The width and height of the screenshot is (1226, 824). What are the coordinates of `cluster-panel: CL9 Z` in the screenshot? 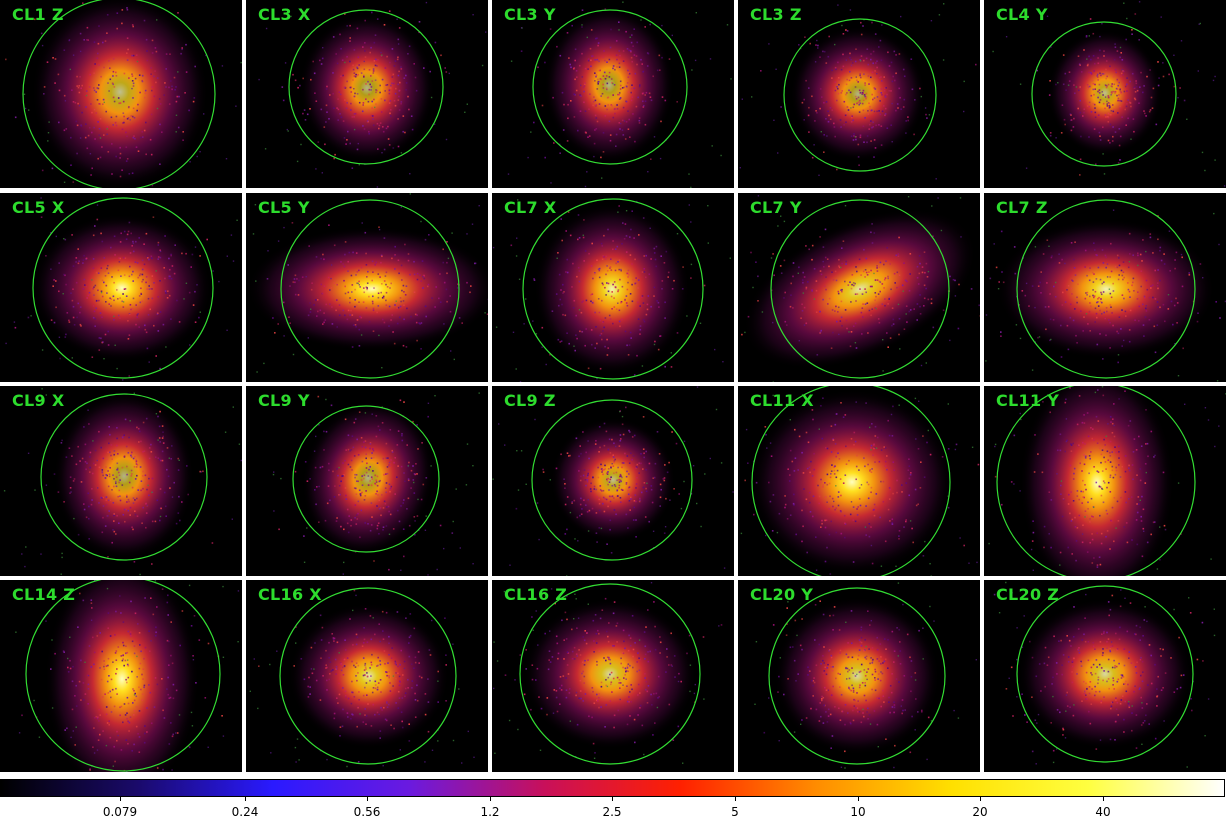 It's located at (613, 481).